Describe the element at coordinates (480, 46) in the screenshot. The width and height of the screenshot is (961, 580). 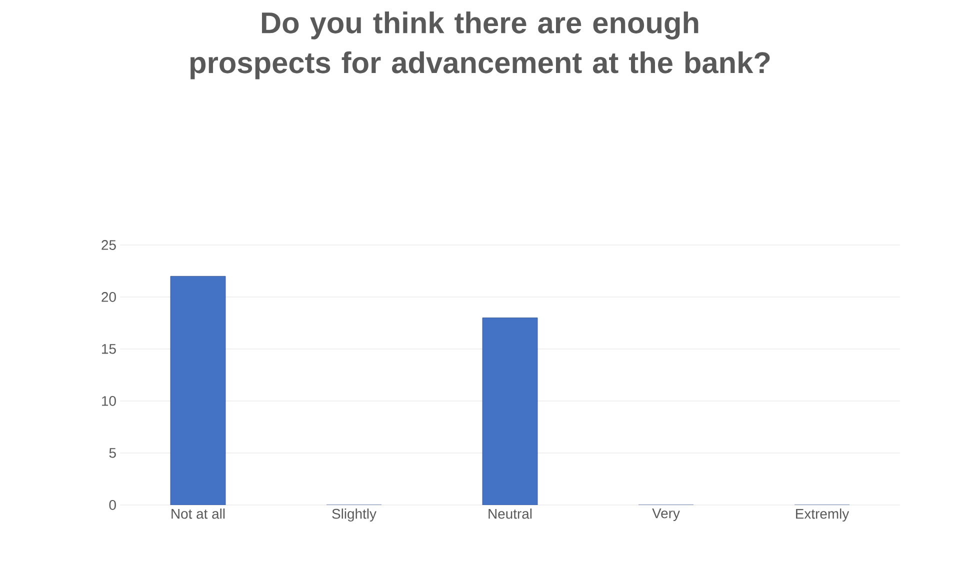
I see `chart-title: Do you think there are enough prospects for advancement at the bank?` at that location.